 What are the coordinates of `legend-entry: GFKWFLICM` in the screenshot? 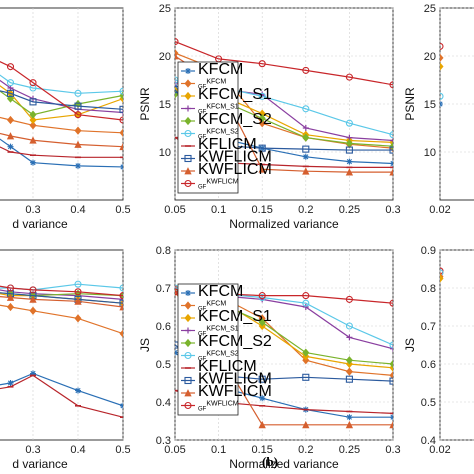 It's located at (218, 407).